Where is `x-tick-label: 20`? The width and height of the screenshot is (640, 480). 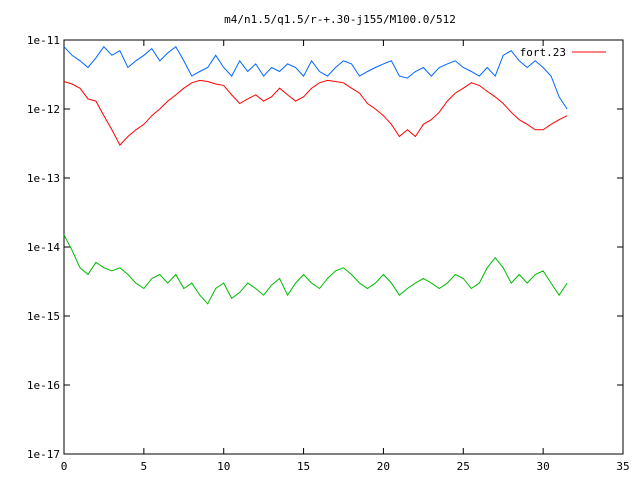 x-tick-label: 20 is located at coordinates (383, 466).